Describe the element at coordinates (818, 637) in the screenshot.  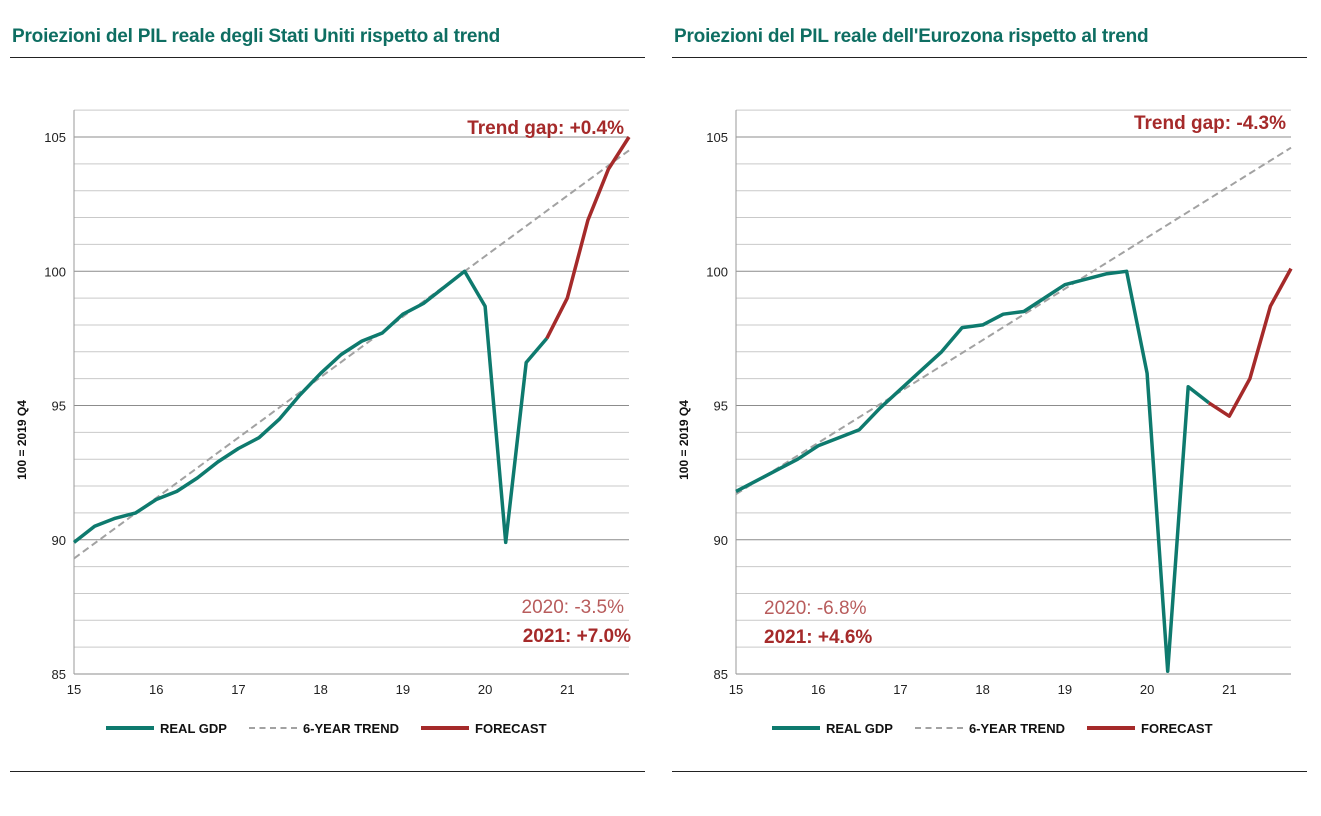
I see `annotation-2021: 2021: +4.6%` at that location.